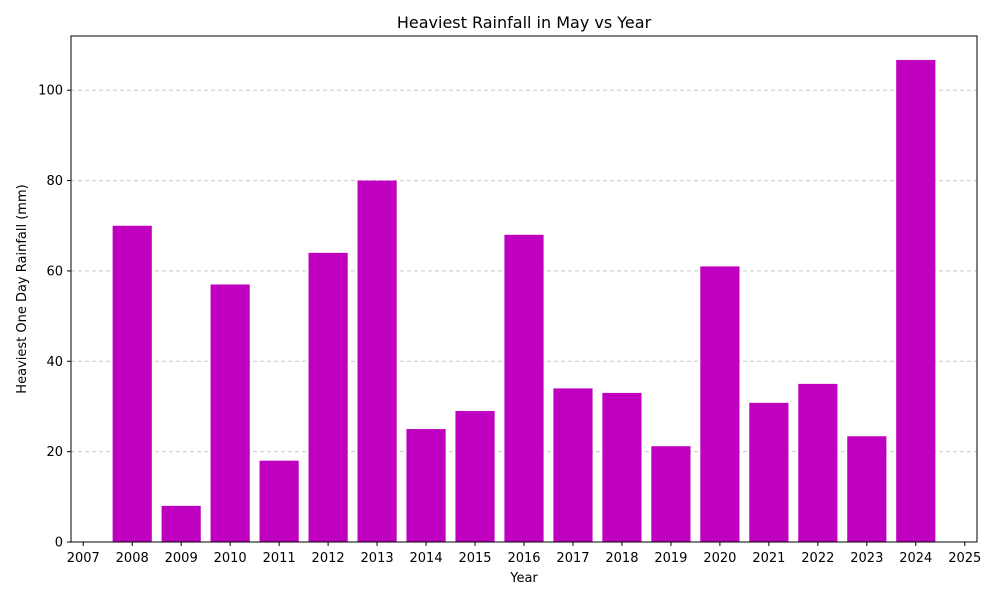  Describe the element at coordinates (915, 558) in the screenshot. I see `x-tick-label-2024: 2024` at that location.